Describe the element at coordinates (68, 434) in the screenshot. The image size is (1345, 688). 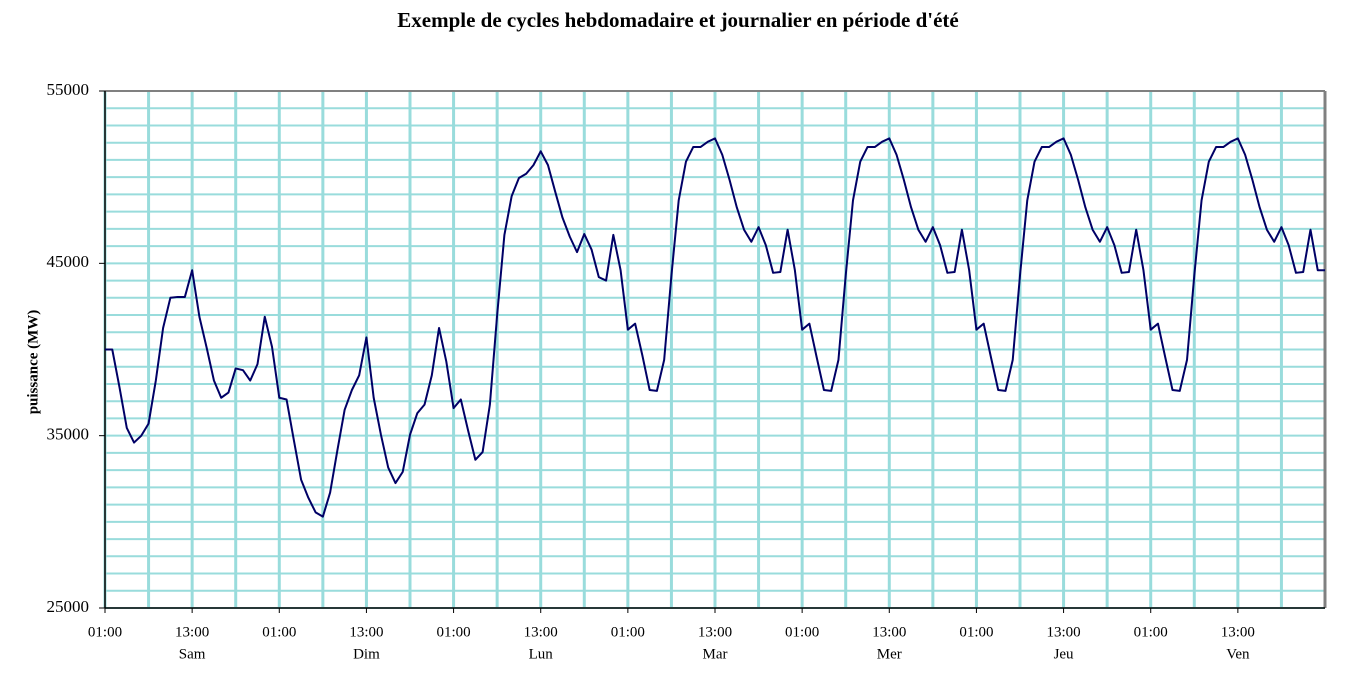
I see `y-tick-label: 35000` at that location.